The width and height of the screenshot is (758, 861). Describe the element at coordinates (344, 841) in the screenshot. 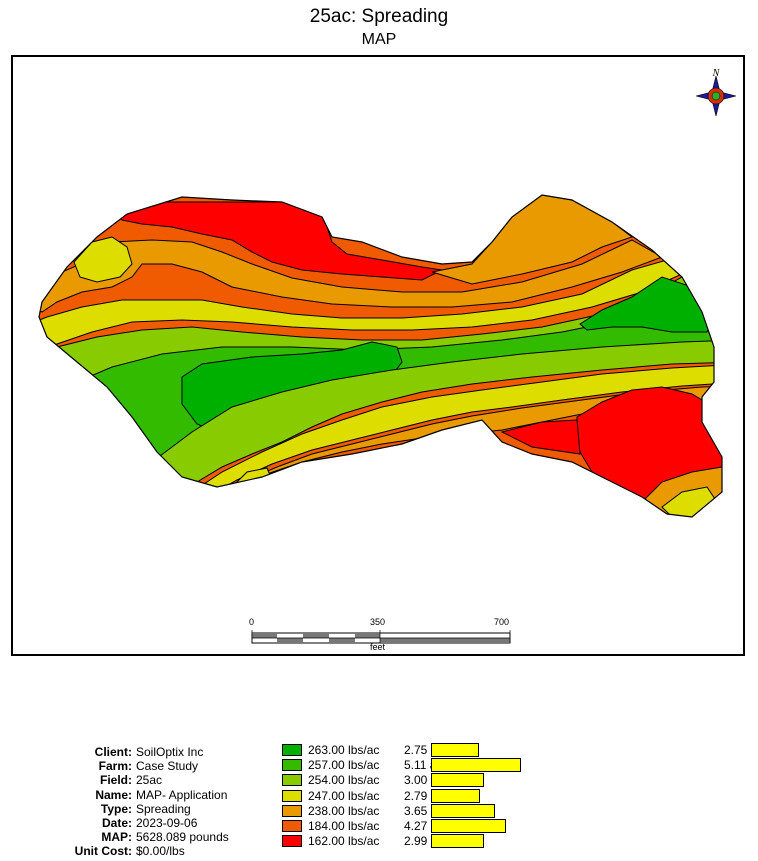

I see `legend-rate: 162.00 lbs/ac` at that location.